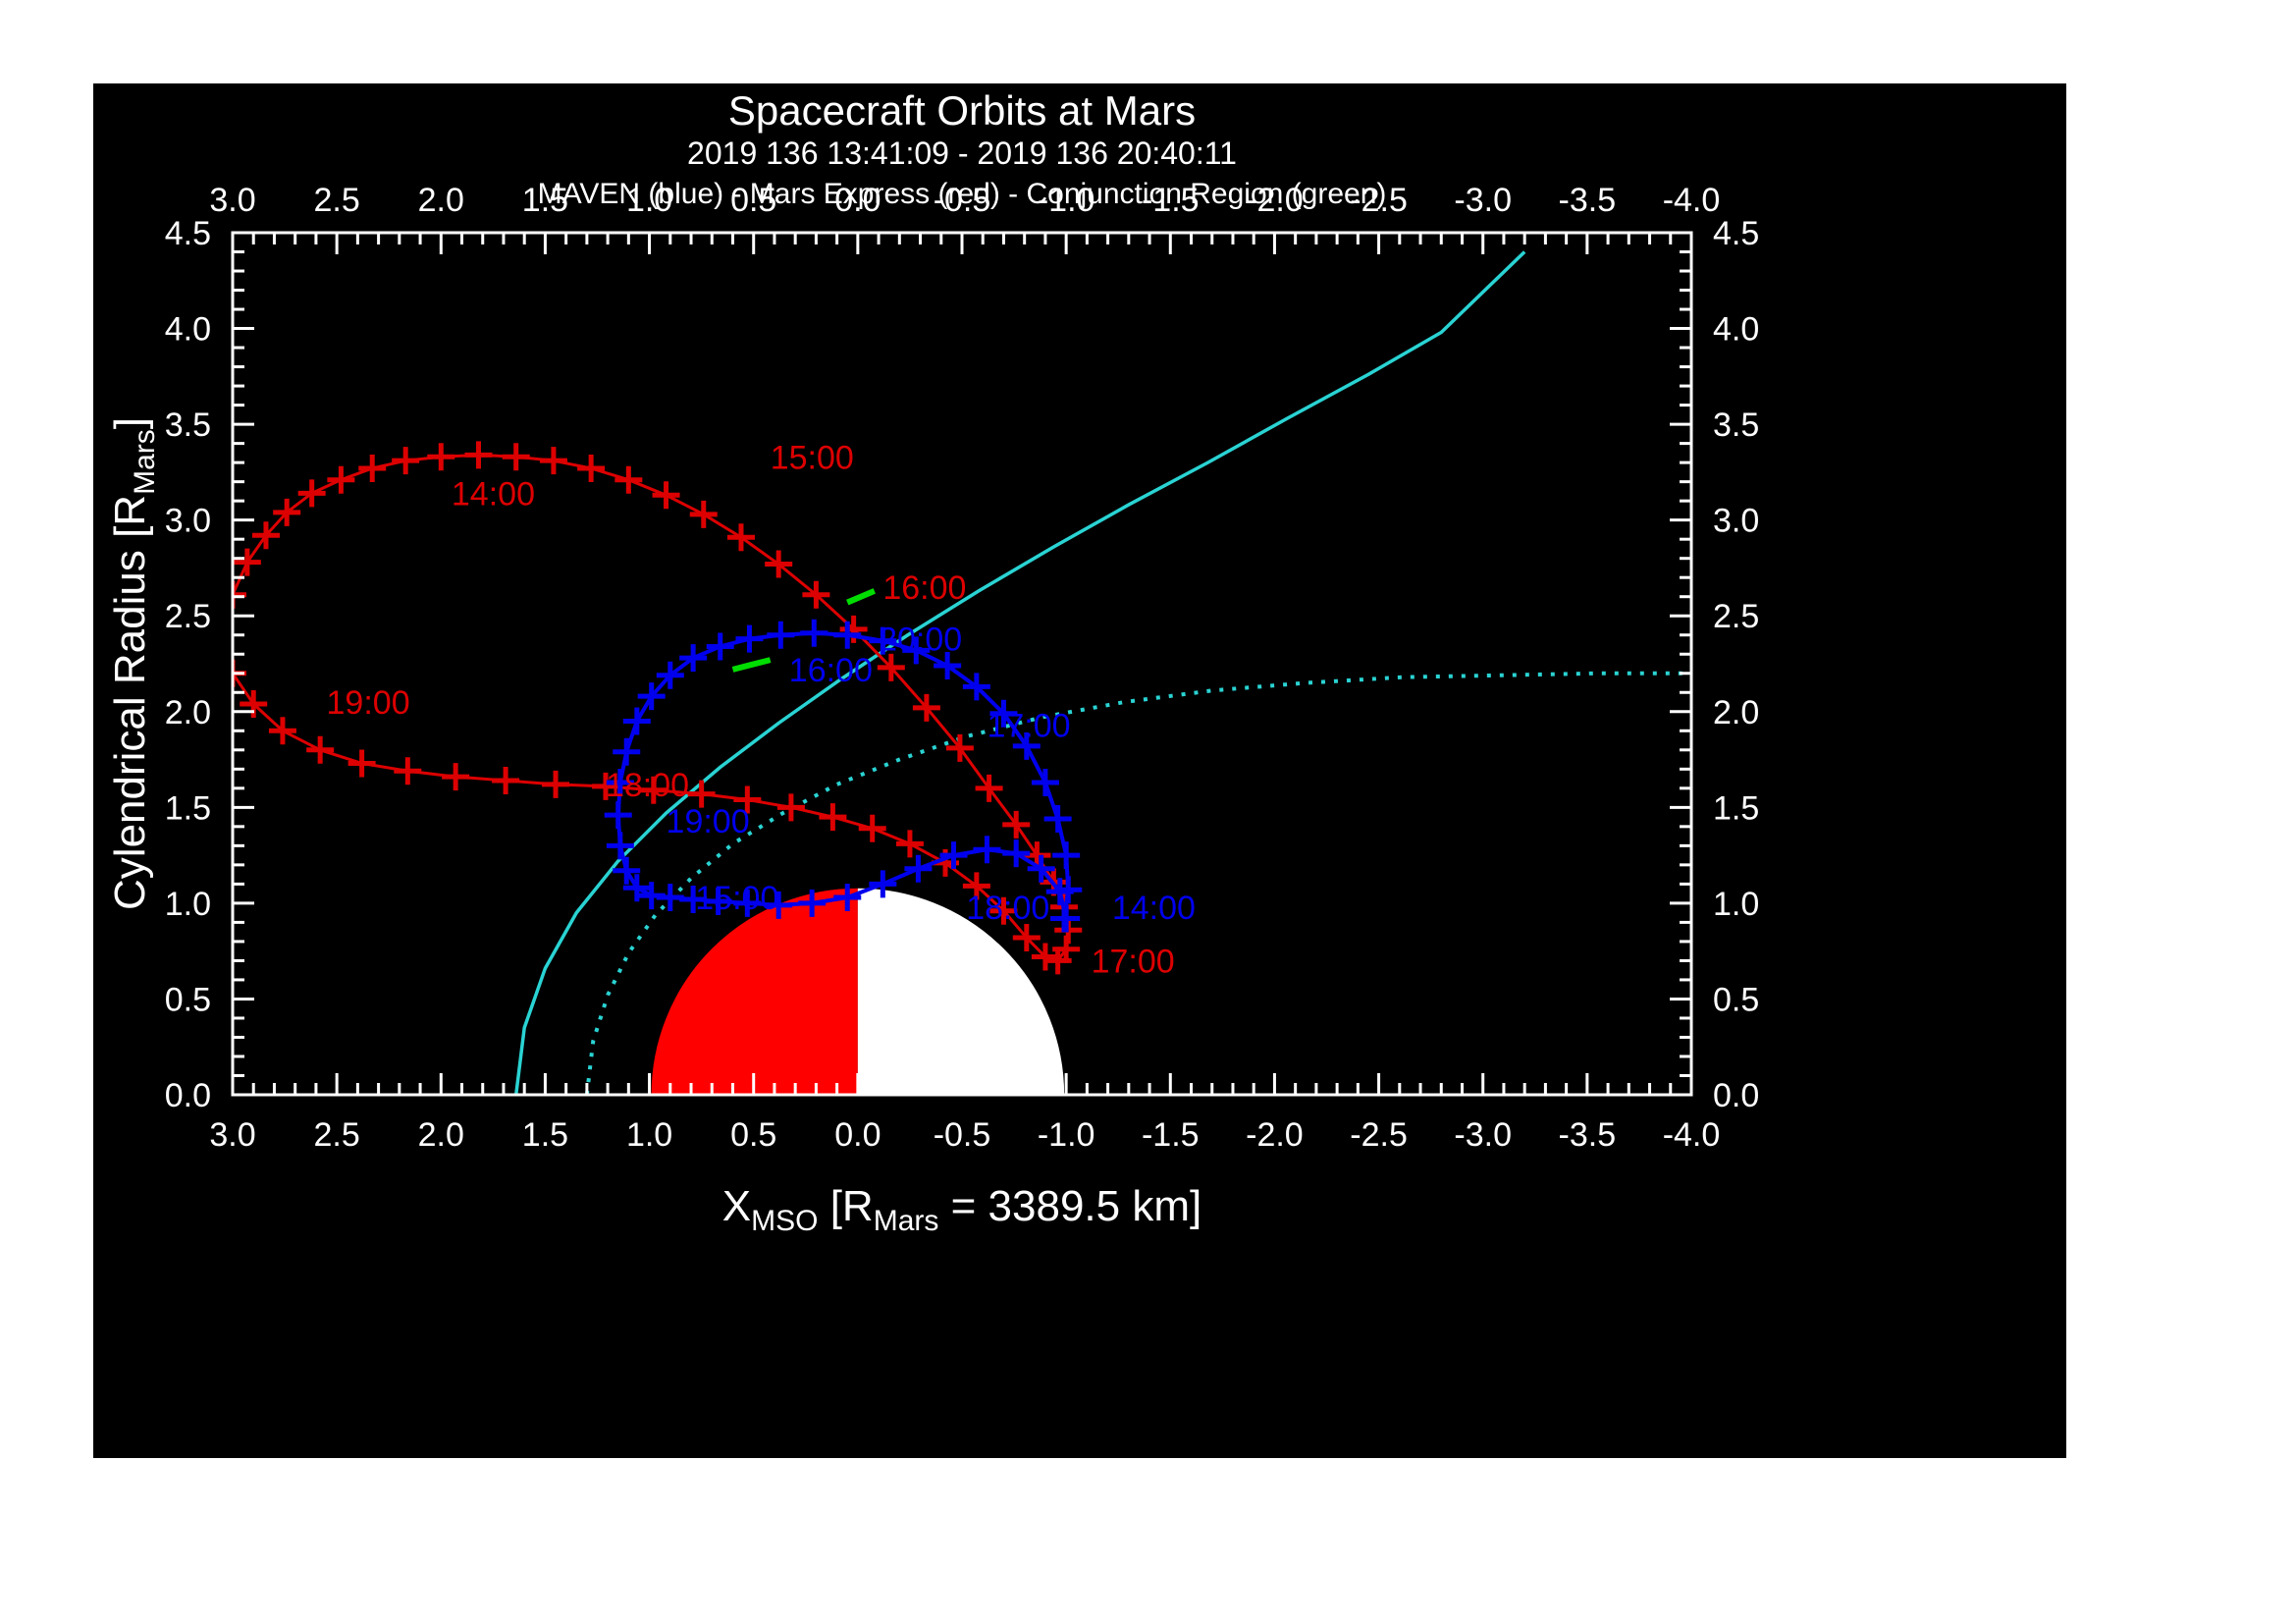 The height and width of the screenshot is (1623, 2296). Describe the element at coordinates (962, 110) in the screenshot. I see `plot-title: Spacecraft Orbits at Mars` at that location.